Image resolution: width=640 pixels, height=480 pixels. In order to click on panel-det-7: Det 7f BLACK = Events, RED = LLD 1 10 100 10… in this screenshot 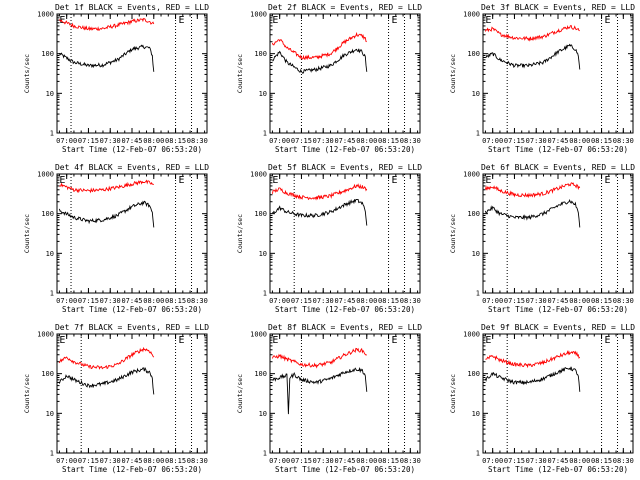, I will do `click(116, 398)`.